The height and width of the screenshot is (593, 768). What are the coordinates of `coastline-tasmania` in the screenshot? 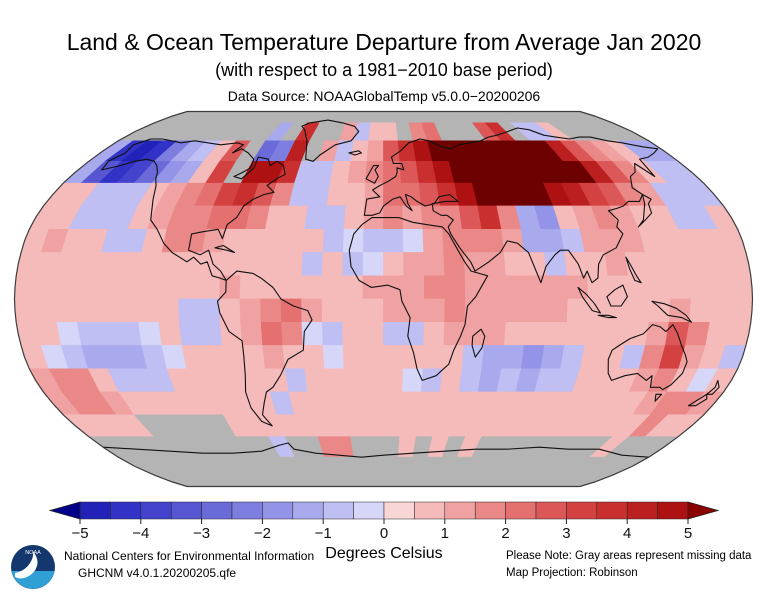 It's located at (658, 397).